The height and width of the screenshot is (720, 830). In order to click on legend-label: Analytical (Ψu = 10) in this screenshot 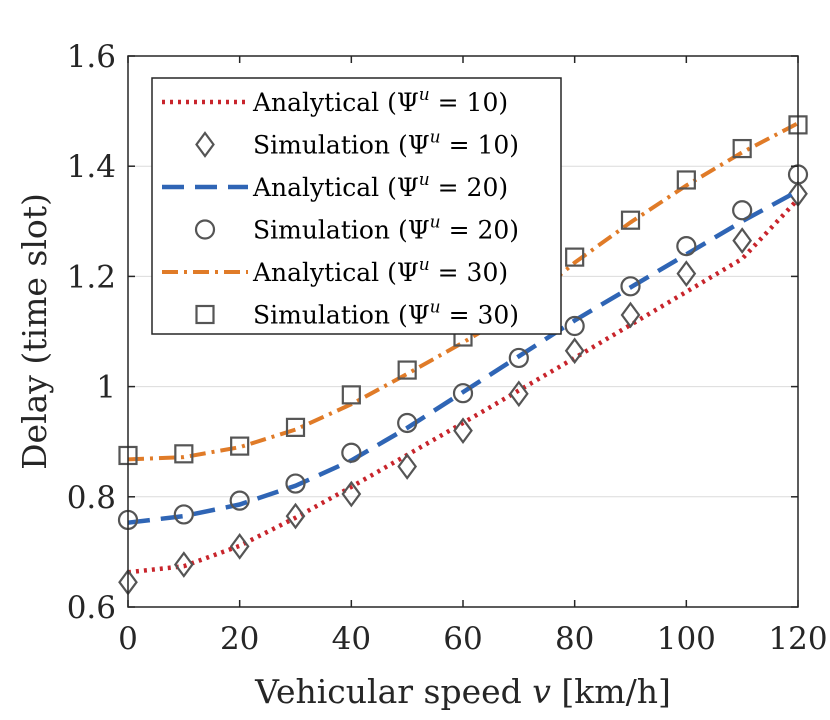, I will do `click(380, 101)`.